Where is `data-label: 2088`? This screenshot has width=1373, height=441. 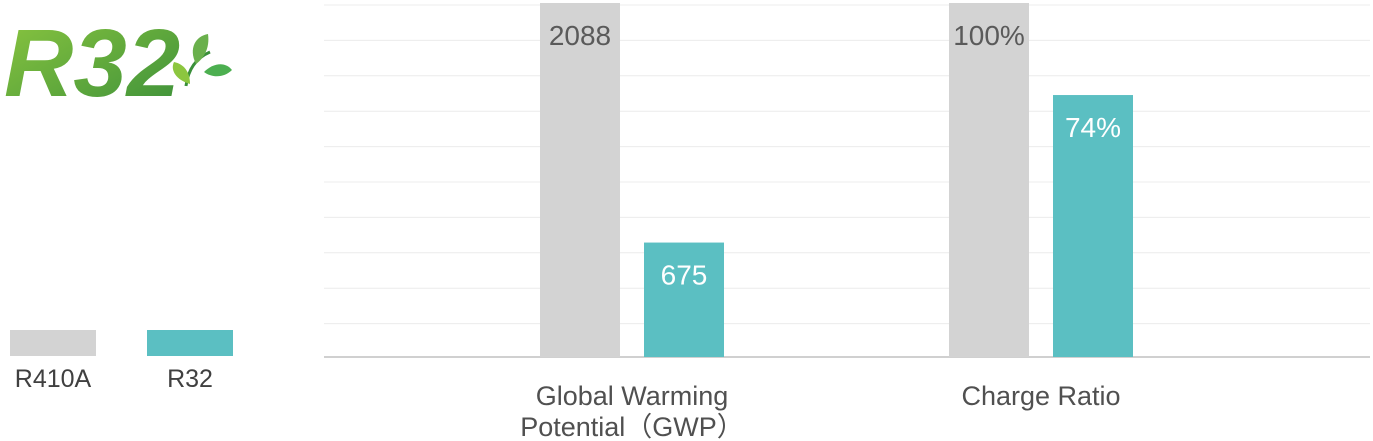
data-label: 2088 is located at coordinates (580, 35).